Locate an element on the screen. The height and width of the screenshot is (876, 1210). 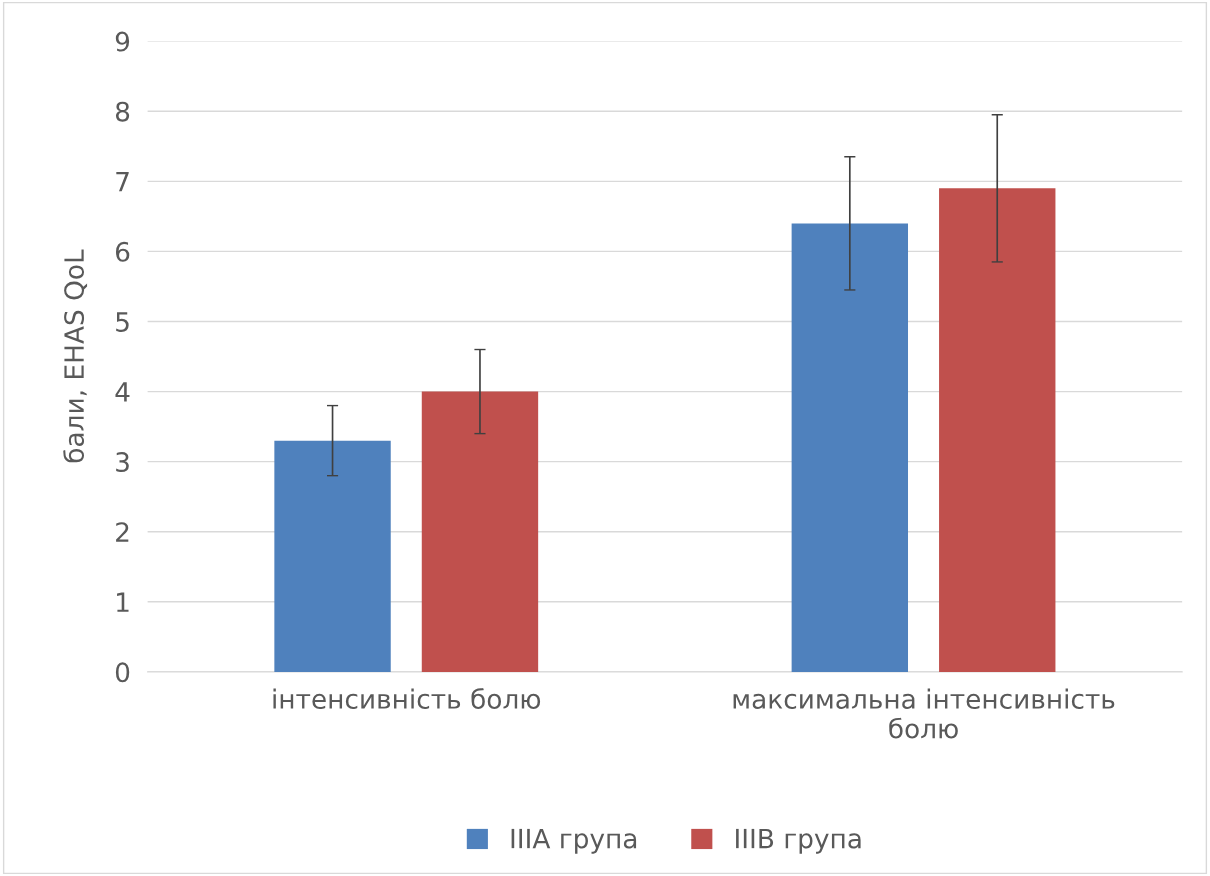
y-tick-label: 9 is located at coordinates (122, 41).